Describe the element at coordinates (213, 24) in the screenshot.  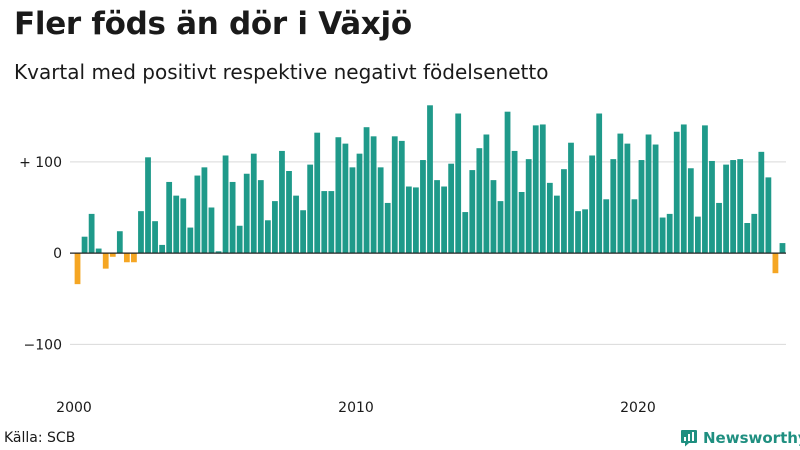
I see `chart-title: Fler föds än dör i Växjö` at that location.